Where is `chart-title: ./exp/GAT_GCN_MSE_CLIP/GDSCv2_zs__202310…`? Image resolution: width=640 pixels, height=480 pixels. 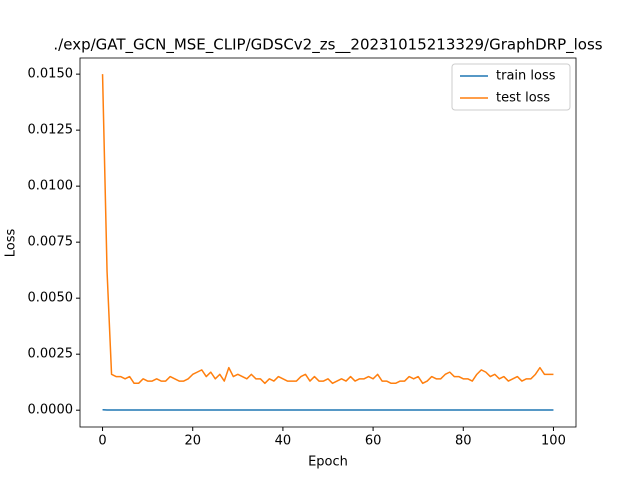
chart-title: ./exp/GAT_GCN_MSE_CLIP/GDSCv2_zs__202310… is located at coordinates (327, 45).